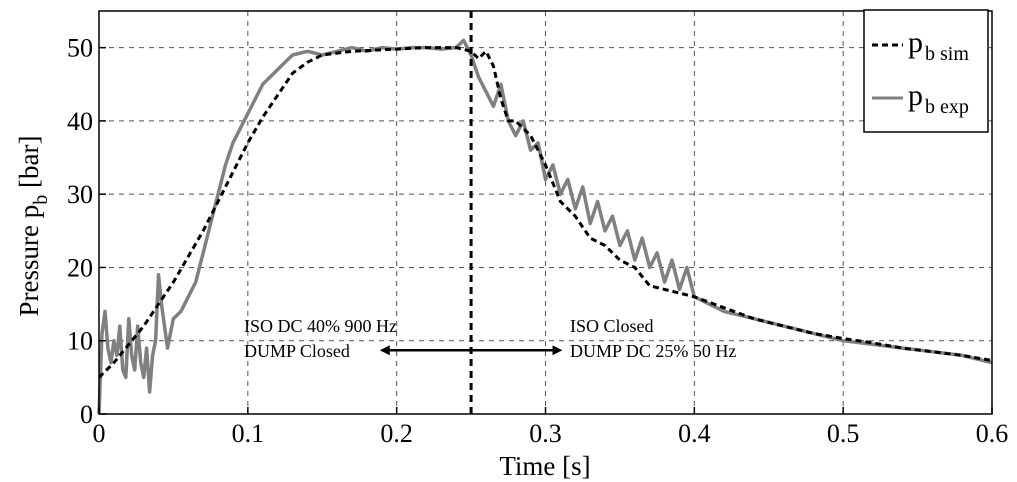 Image resolution: width=1017 pixels, height=482 pixels. I want to click on y-axis-label: Pressure pb [bar], so click(33, 226).